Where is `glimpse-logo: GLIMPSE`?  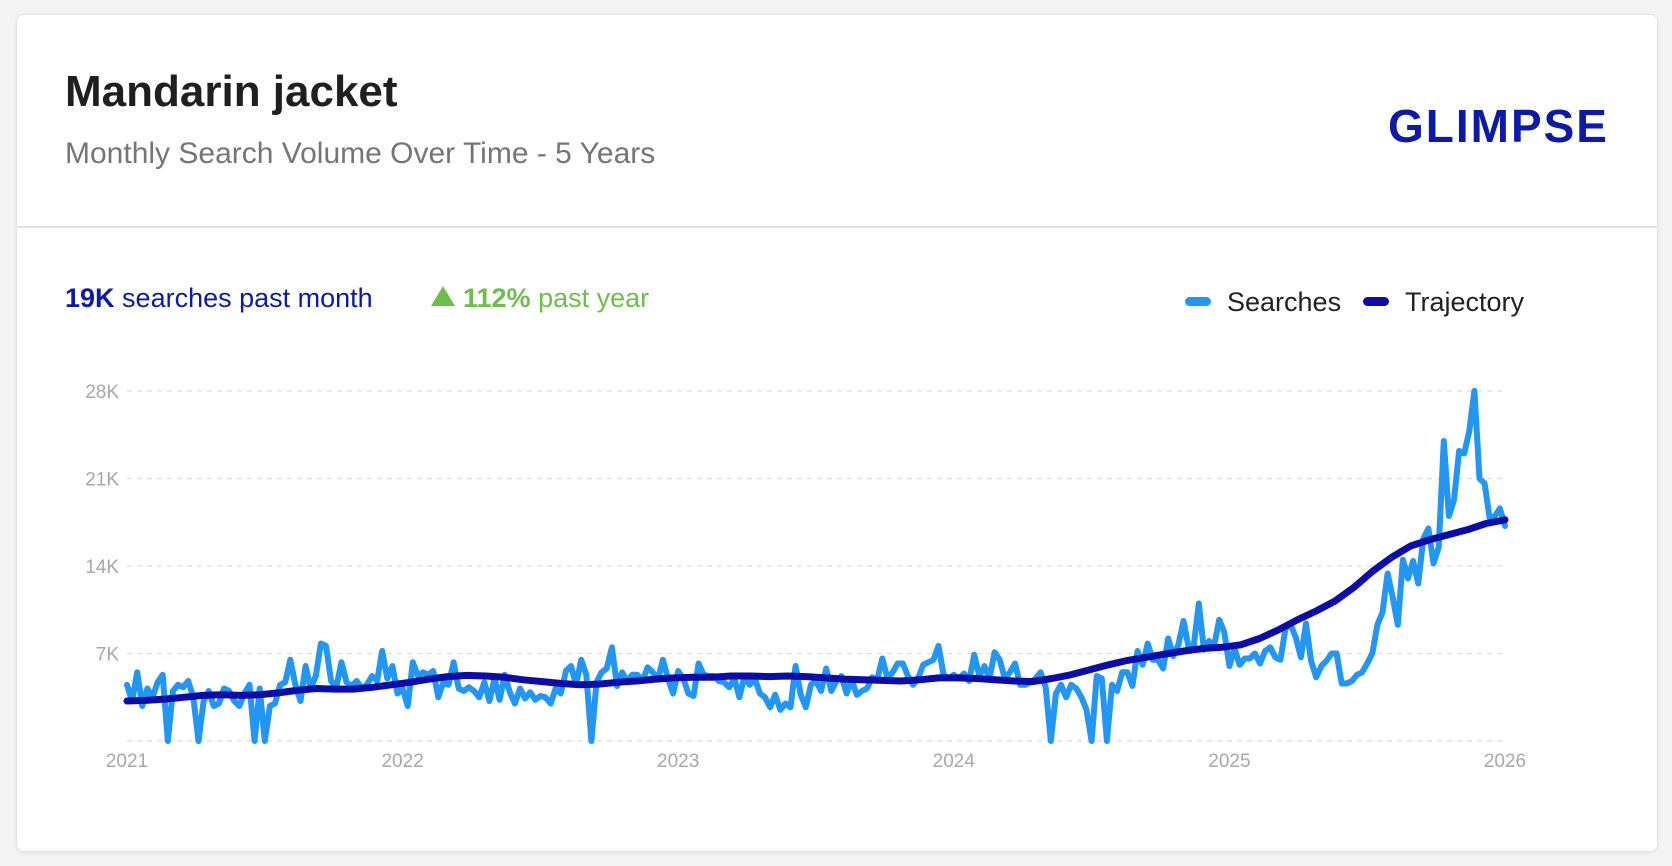 glimpse-logo: GLIMPSE is located at coordinates (1498, 126).